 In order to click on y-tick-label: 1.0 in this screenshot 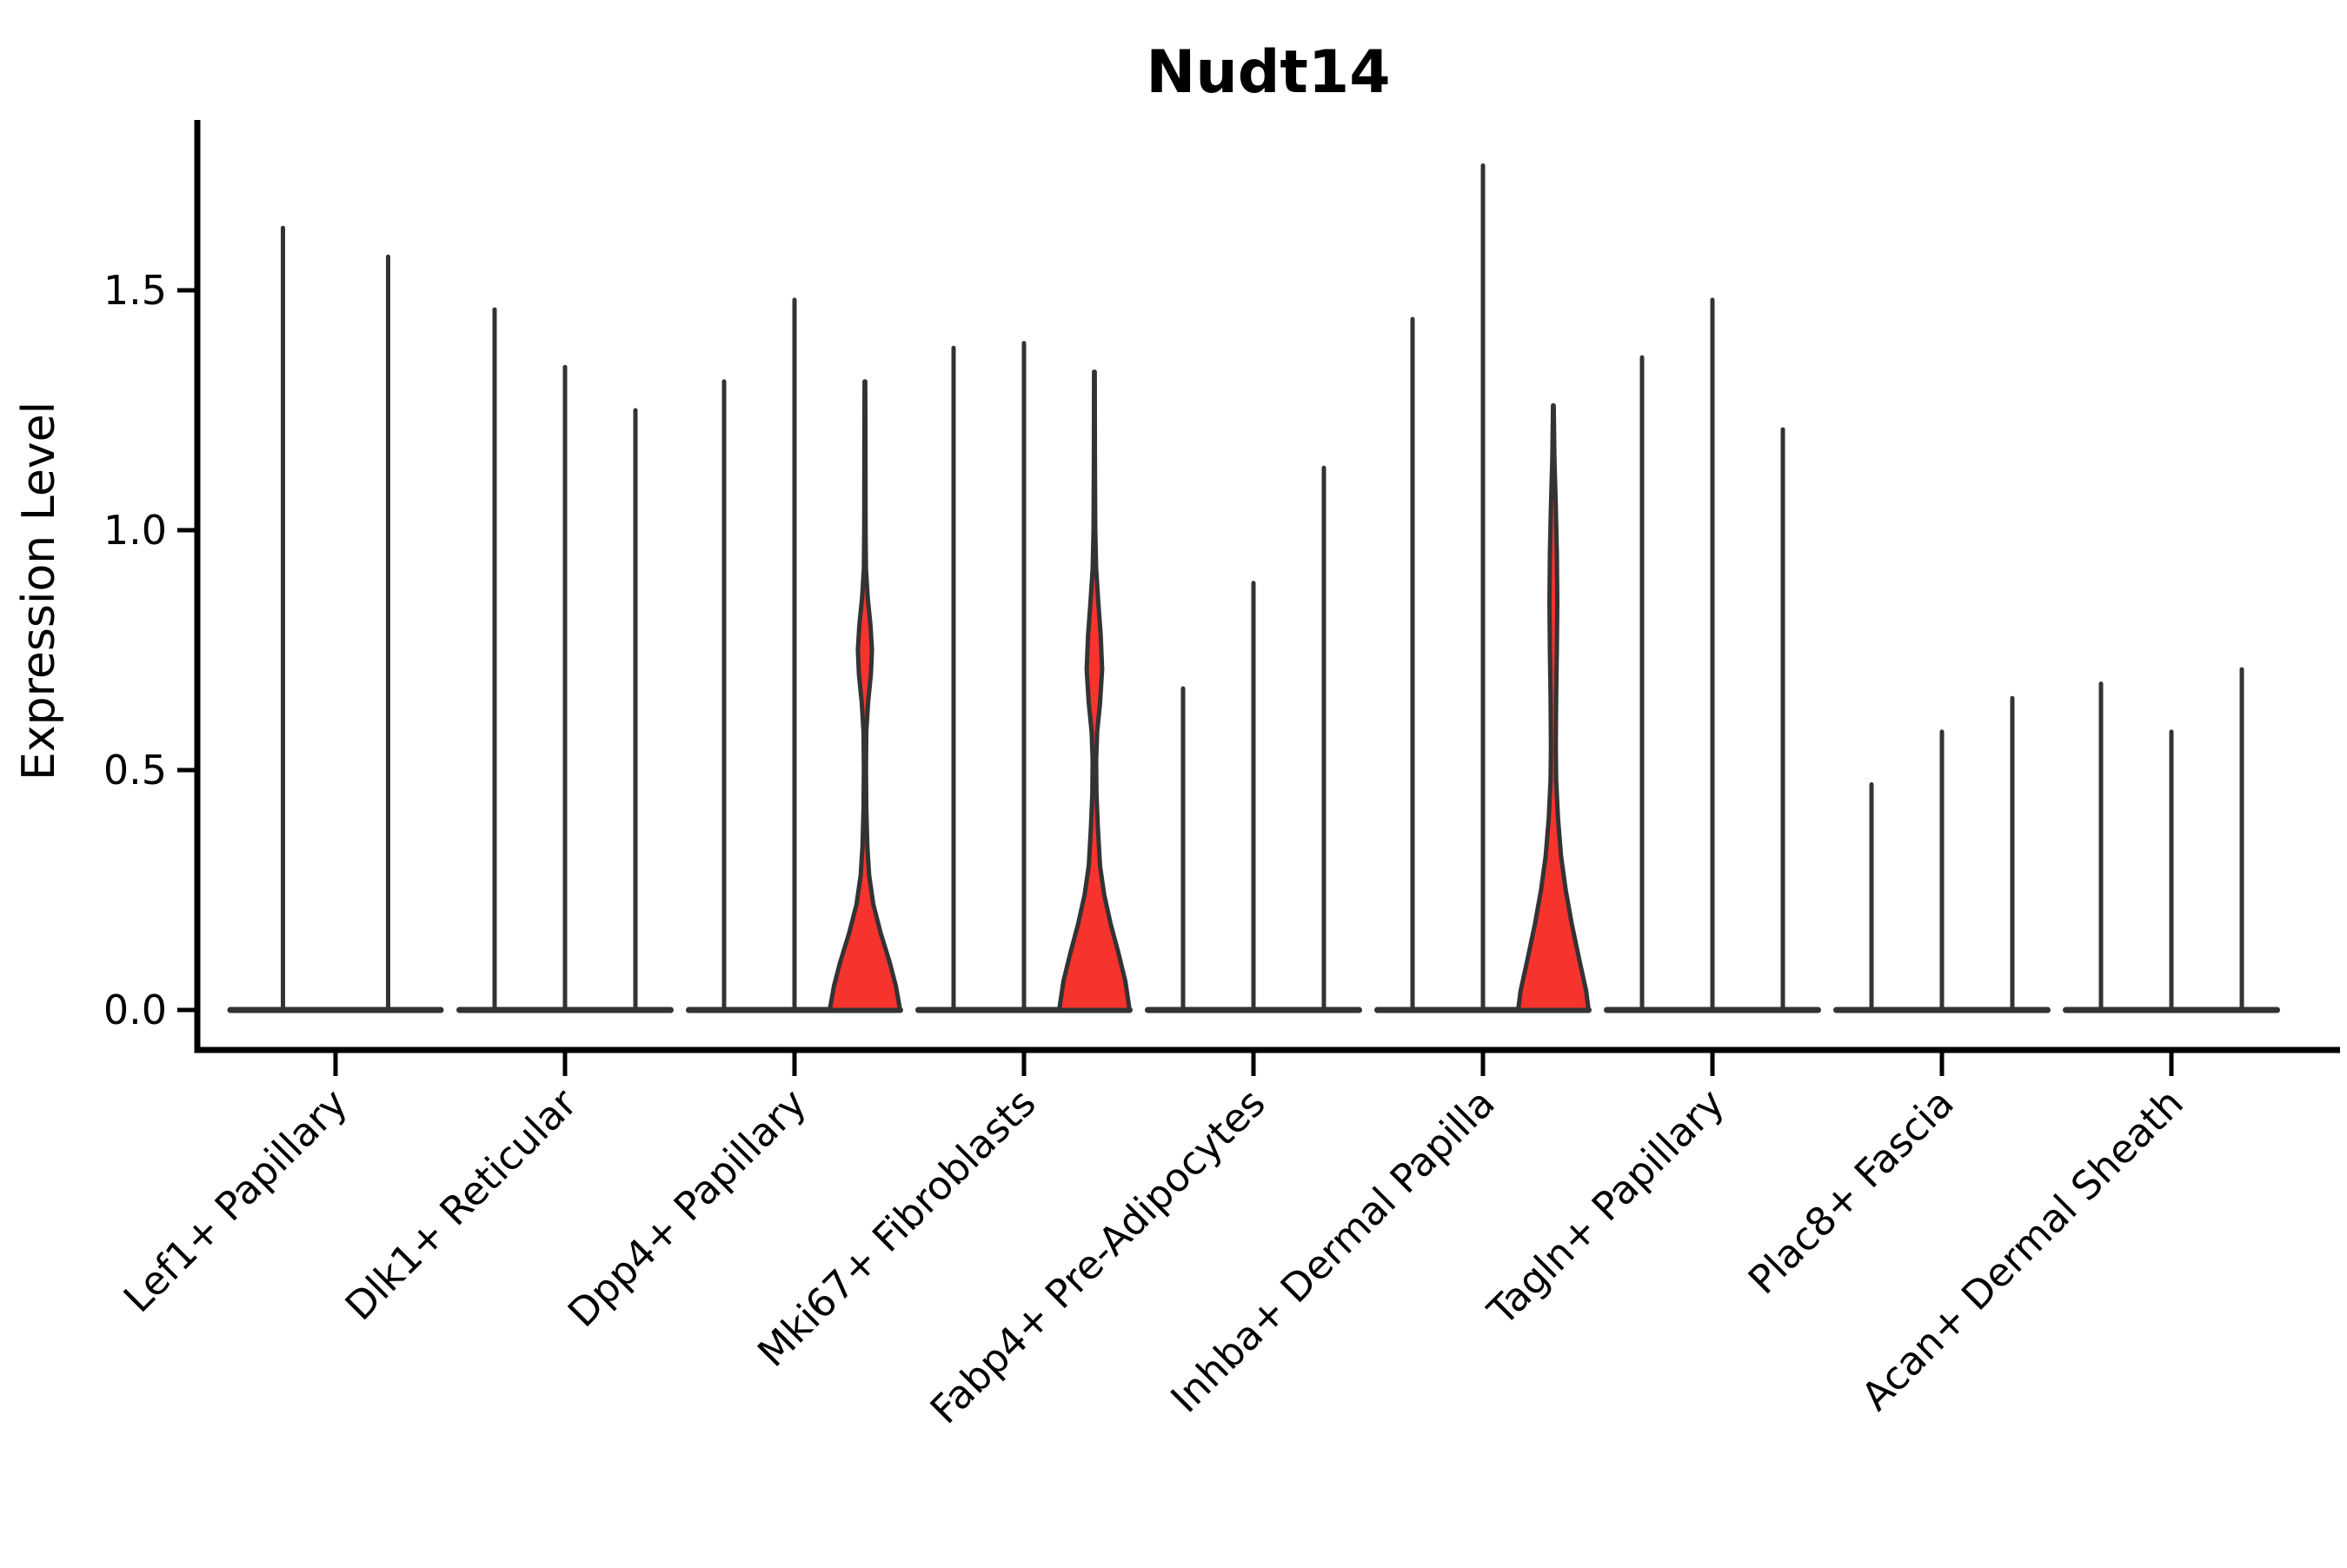, I will do `click(135, 530)`.